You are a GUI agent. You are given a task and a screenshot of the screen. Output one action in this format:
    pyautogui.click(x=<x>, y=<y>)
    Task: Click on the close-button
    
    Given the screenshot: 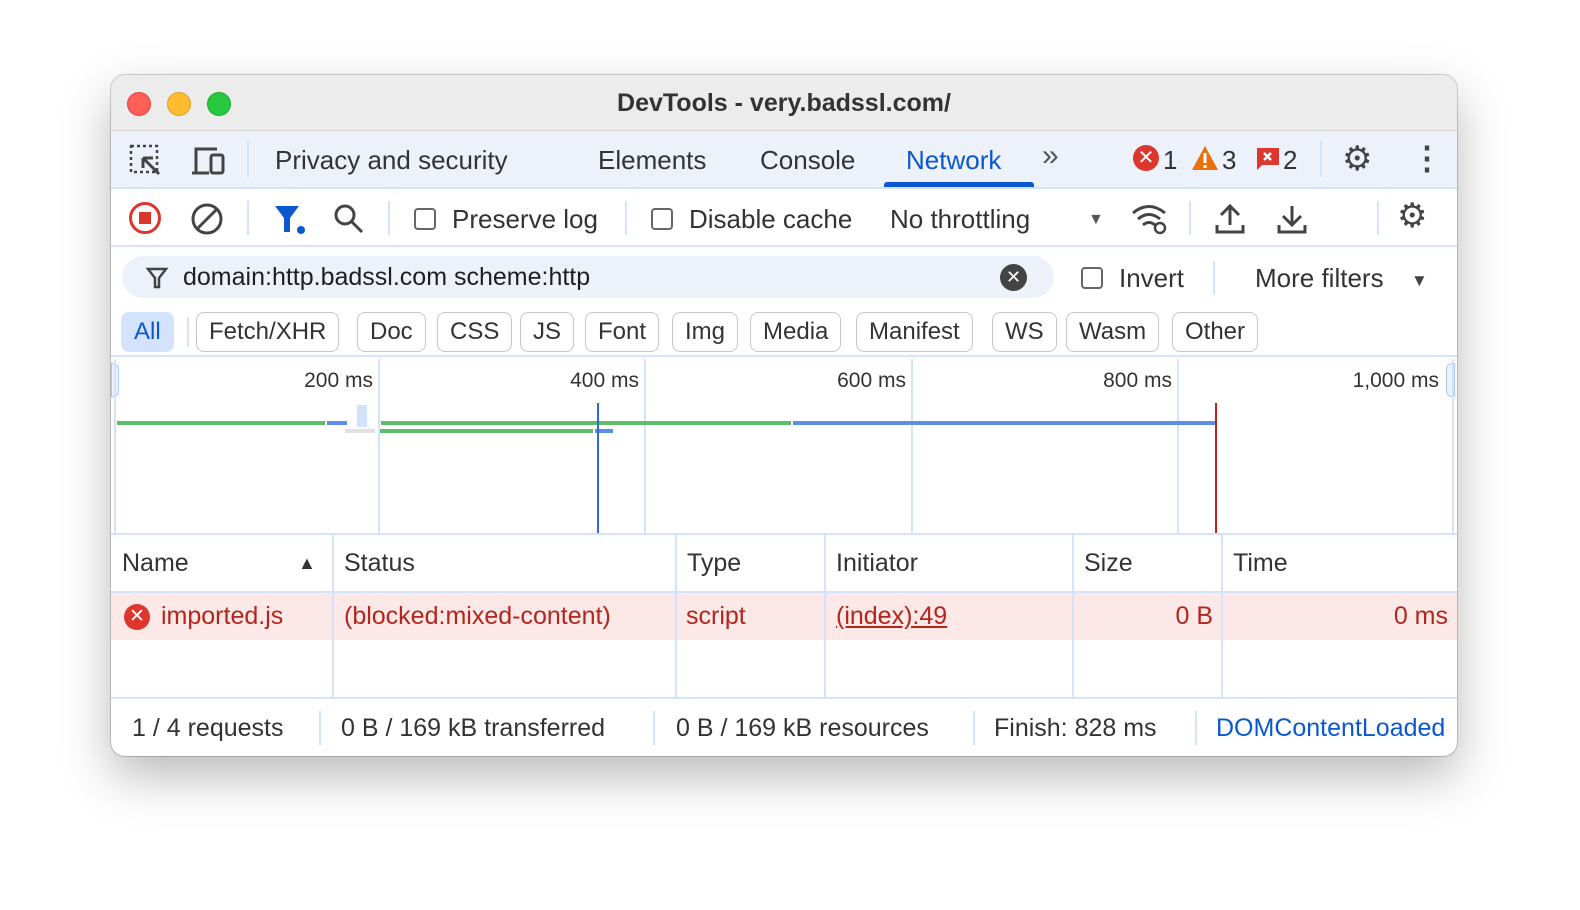 What is the action you would take?
    pyautogui.click(x=139, y=104)
    